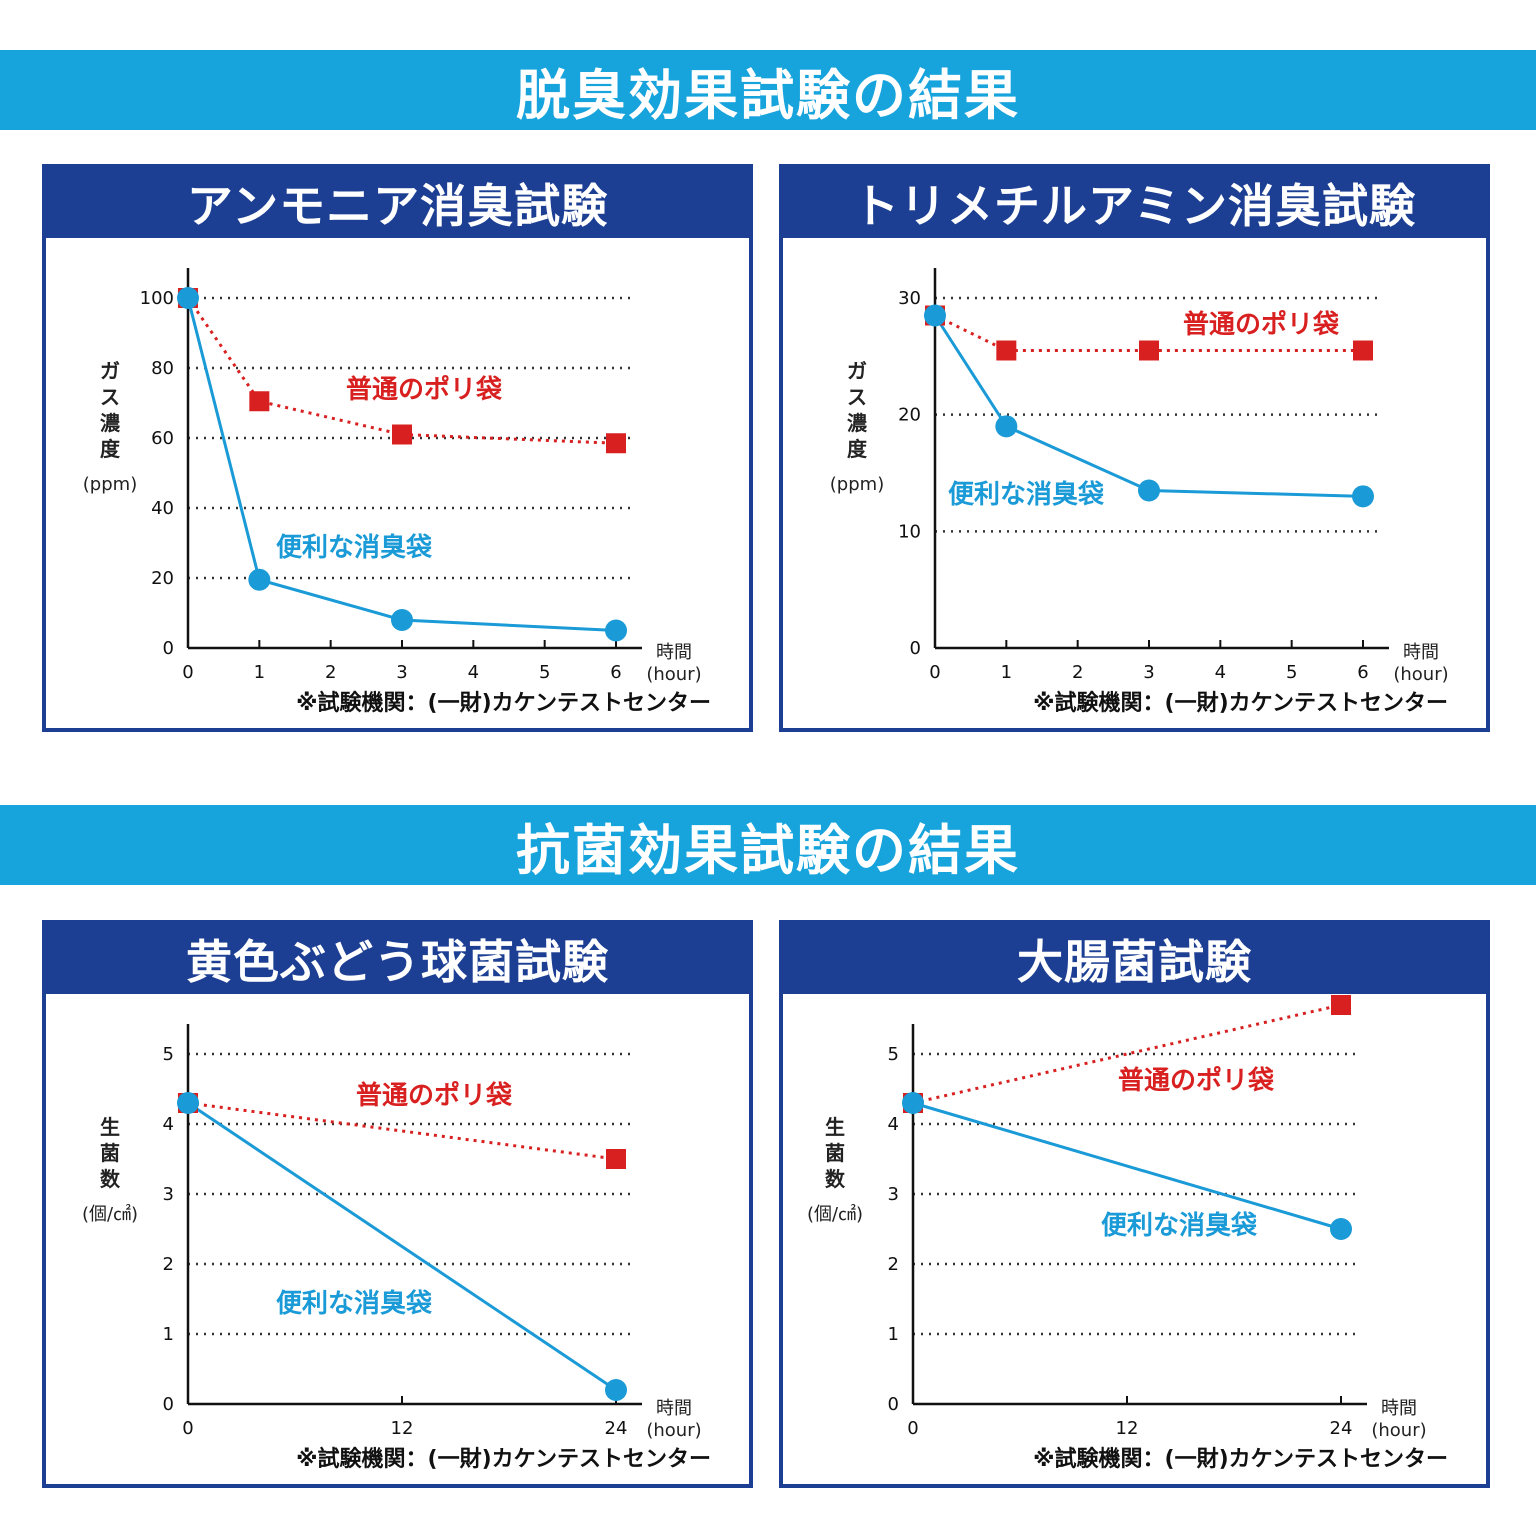 Image resolution: width=1536 pixels, height=1536 pixels. What do you see at coordinates (768, 845) in the screenshot?
I see `antibacterial-banner: 抗菌効果試験の結果` at bounding box center [768, 845].